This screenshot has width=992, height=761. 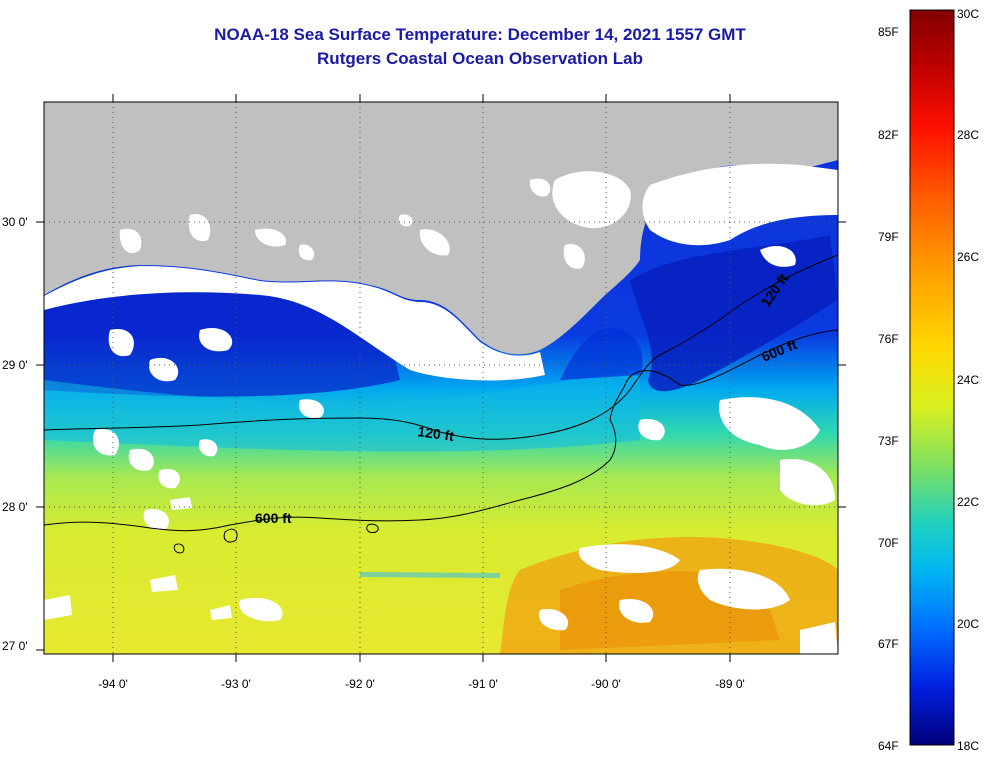 I want to click on cb-c-26: 26C, so click(x=968, y=257).